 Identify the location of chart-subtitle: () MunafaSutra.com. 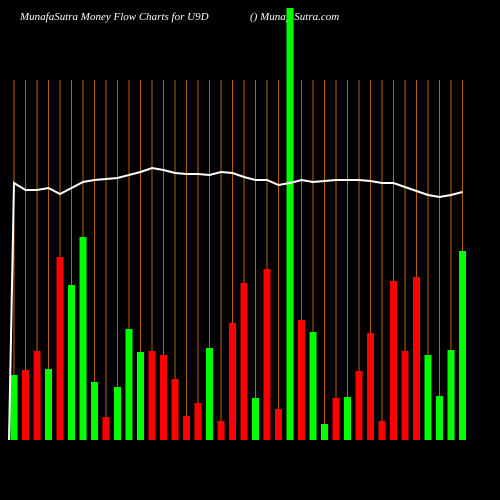
(294, 17).